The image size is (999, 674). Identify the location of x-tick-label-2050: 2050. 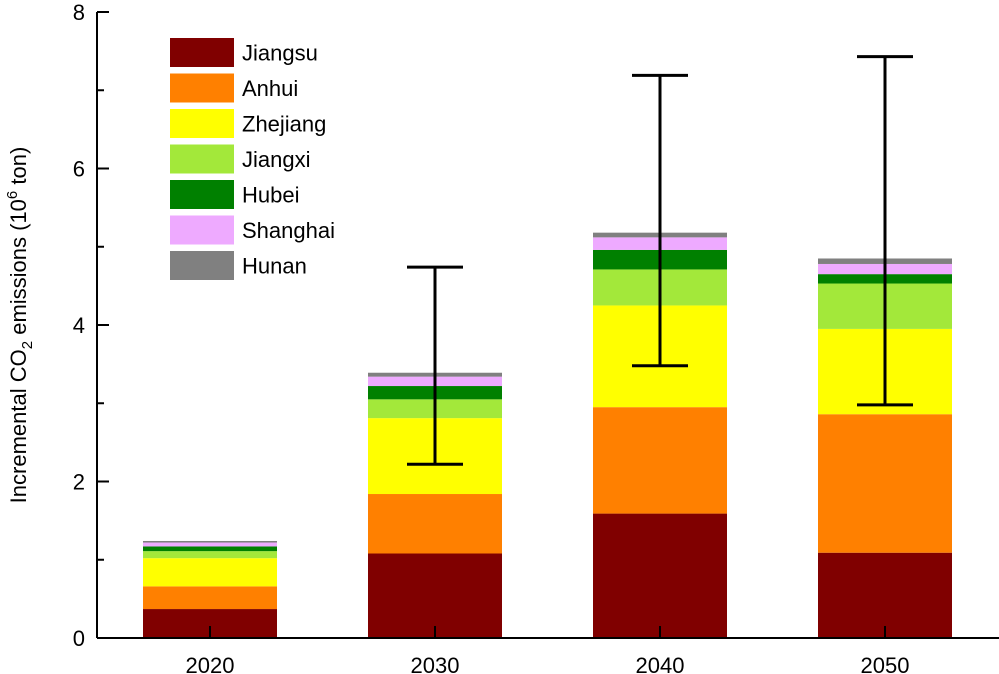
(885, 663).